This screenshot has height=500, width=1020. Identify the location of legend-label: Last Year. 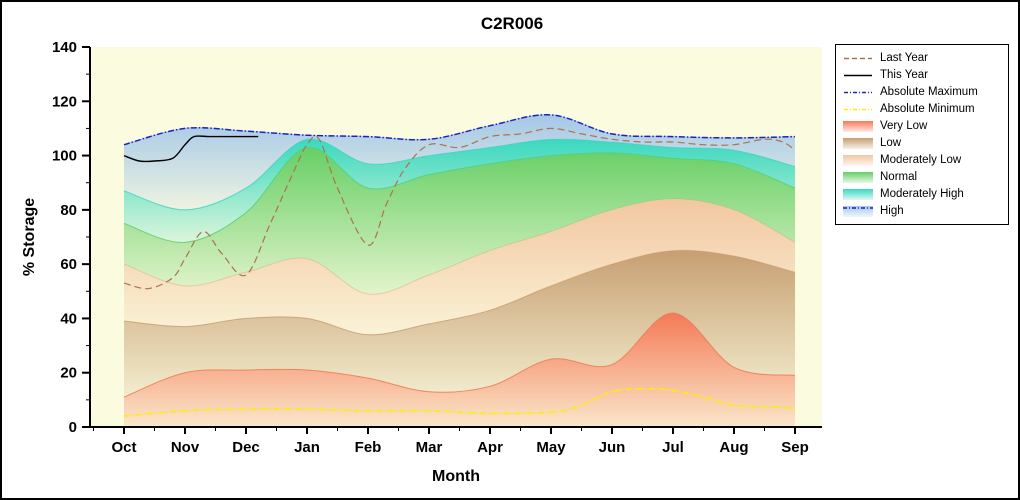
(904, 58).